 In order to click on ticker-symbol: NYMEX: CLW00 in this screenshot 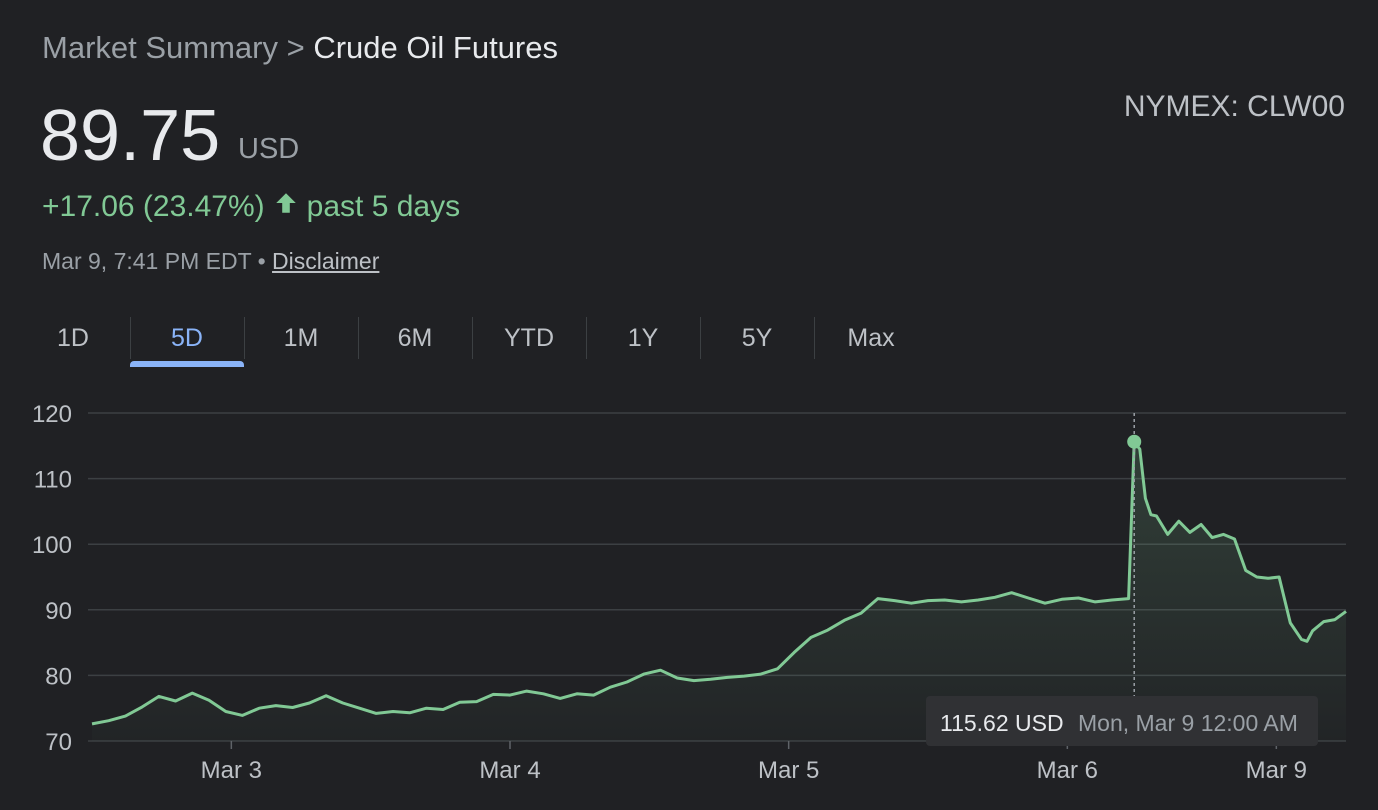, I will do `click(1234, 106)`.